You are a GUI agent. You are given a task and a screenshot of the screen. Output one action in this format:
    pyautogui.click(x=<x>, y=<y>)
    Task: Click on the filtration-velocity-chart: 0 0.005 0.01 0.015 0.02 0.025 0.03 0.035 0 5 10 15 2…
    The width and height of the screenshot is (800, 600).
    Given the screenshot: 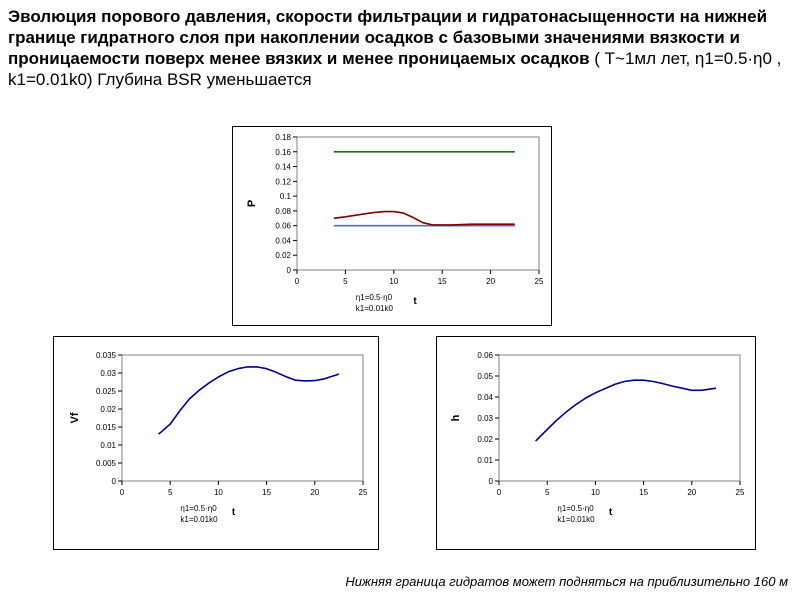 What is the action you would take?
    pyautogui.click(x=216, y=443)
    